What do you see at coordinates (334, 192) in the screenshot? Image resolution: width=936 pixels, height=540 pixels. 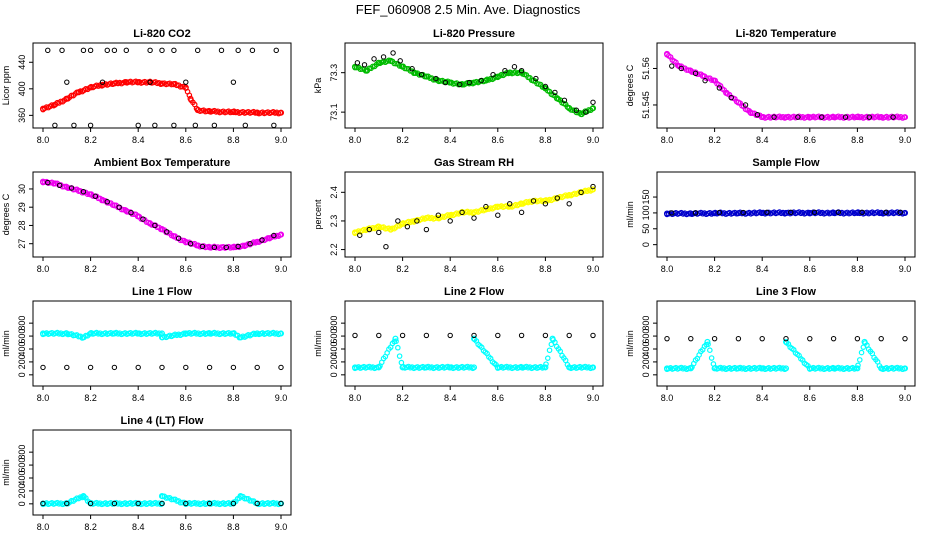 I see `y-tick-label: 2.4` at bounding box center [334, 192].